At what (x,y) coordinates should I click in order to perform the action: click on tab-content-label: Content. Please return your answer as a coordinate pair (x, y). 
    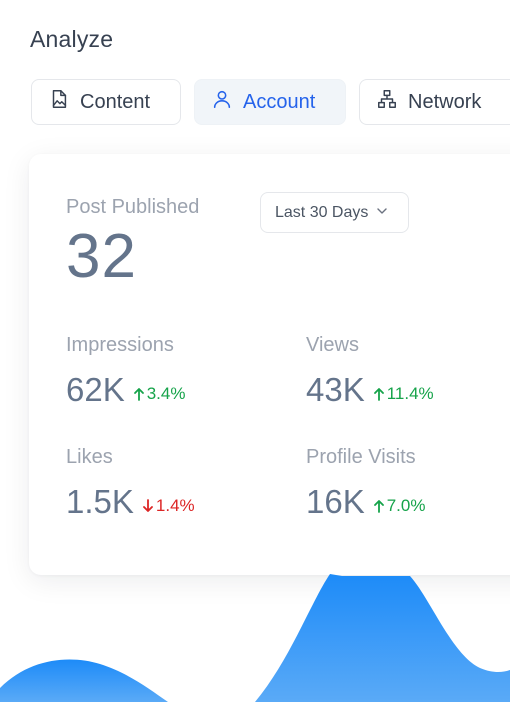
    Looking at the image, I should click on (115, 101).